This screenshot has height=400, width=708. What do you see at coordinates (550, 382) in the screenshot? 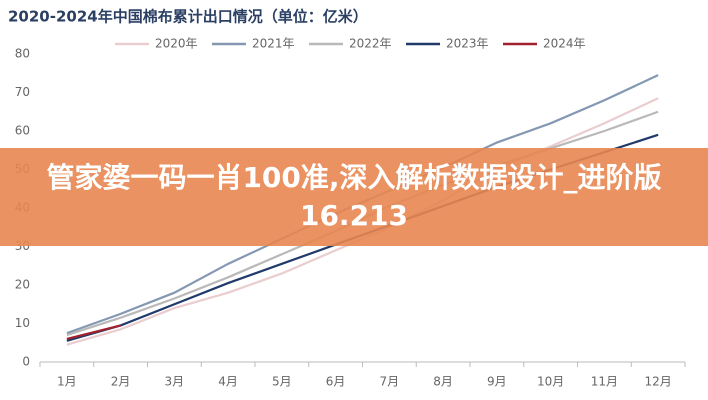
I see `x-tick-label: 10月` at bounding box center [550, 382].